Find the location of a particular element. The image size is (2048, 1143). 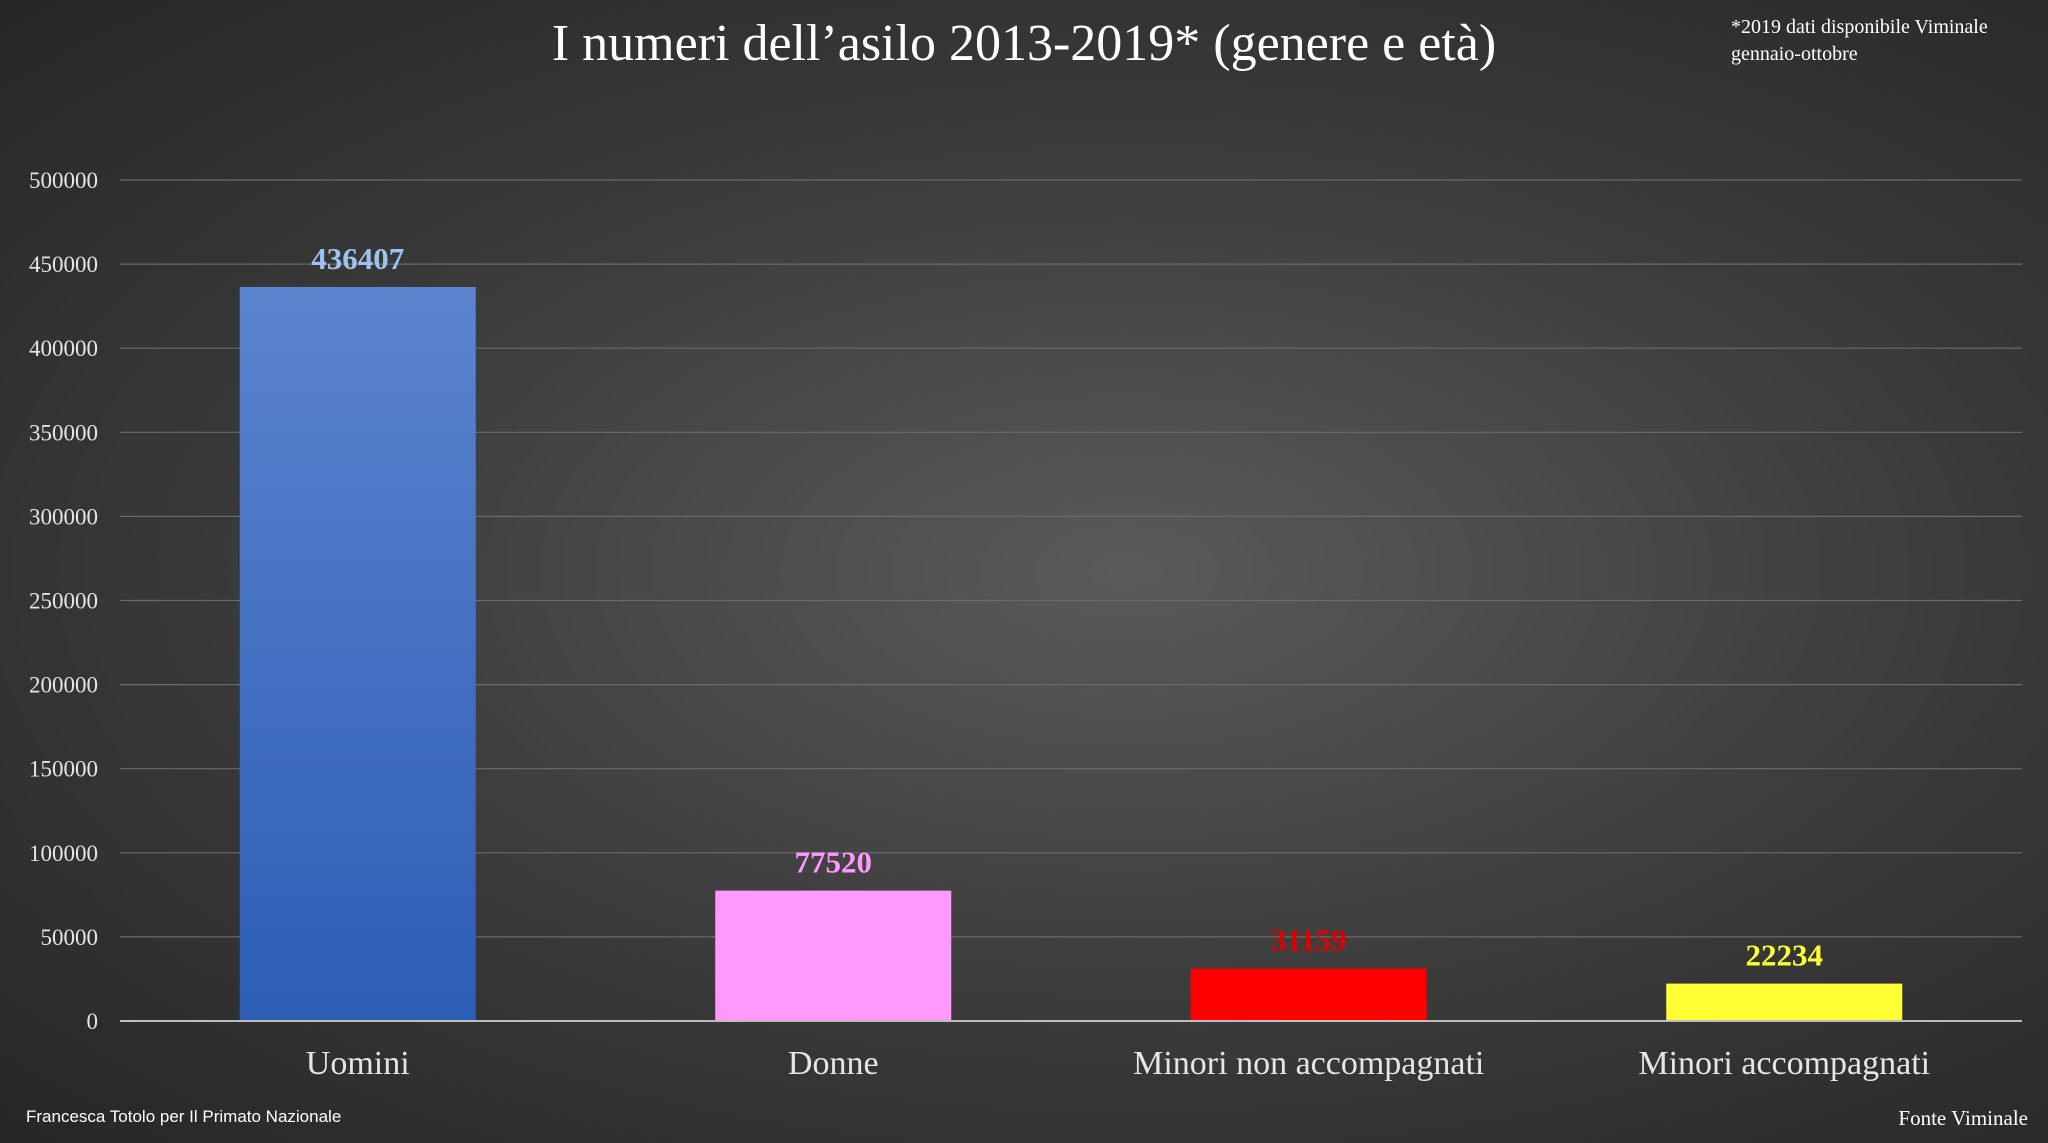

footnote-line-2: gennaio-ottobre is located at coordinates (1794, 54).